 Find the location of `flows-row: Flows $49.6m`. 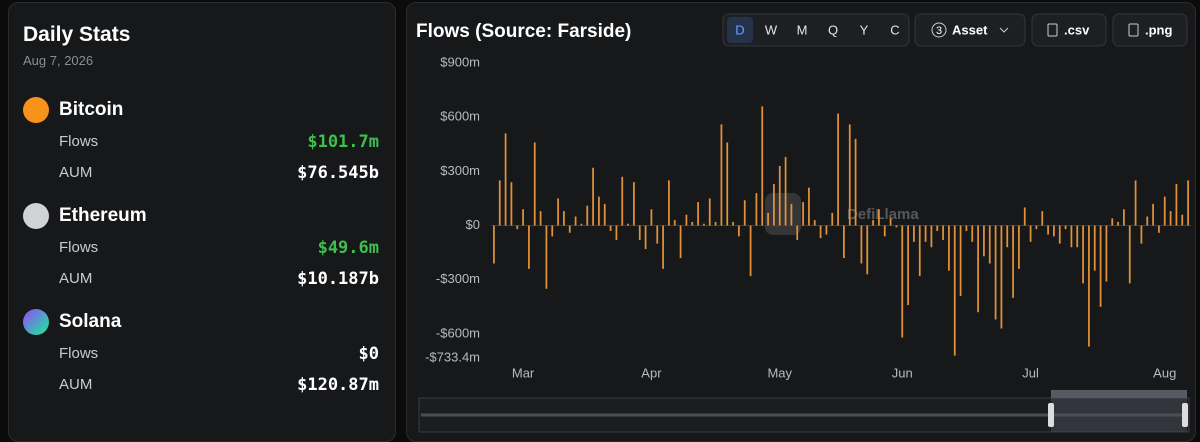

flows-row: Flows $49.6m is located at coordinates (219, 248).